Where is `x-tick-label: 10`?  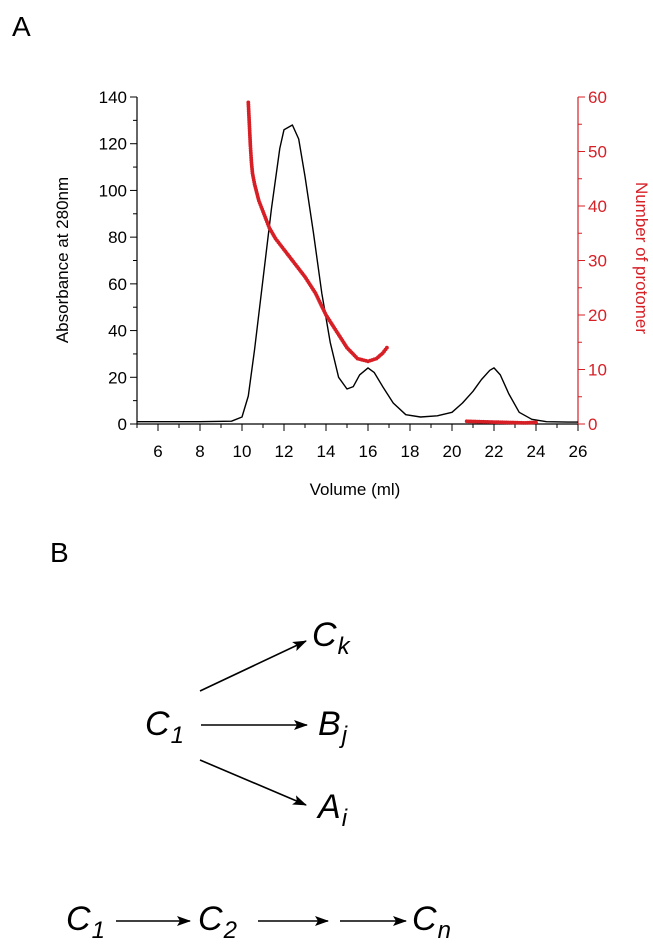
x-tick-label: 10 is located at coordinates (242, 451).